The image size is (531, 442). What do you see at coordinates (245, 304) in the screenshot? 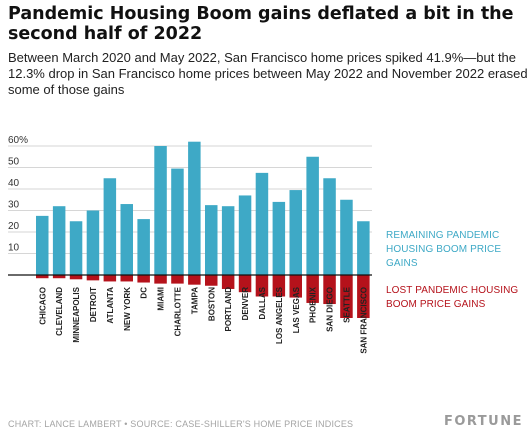
I see `category-label: DENVER` at bounding box center [245, 304].